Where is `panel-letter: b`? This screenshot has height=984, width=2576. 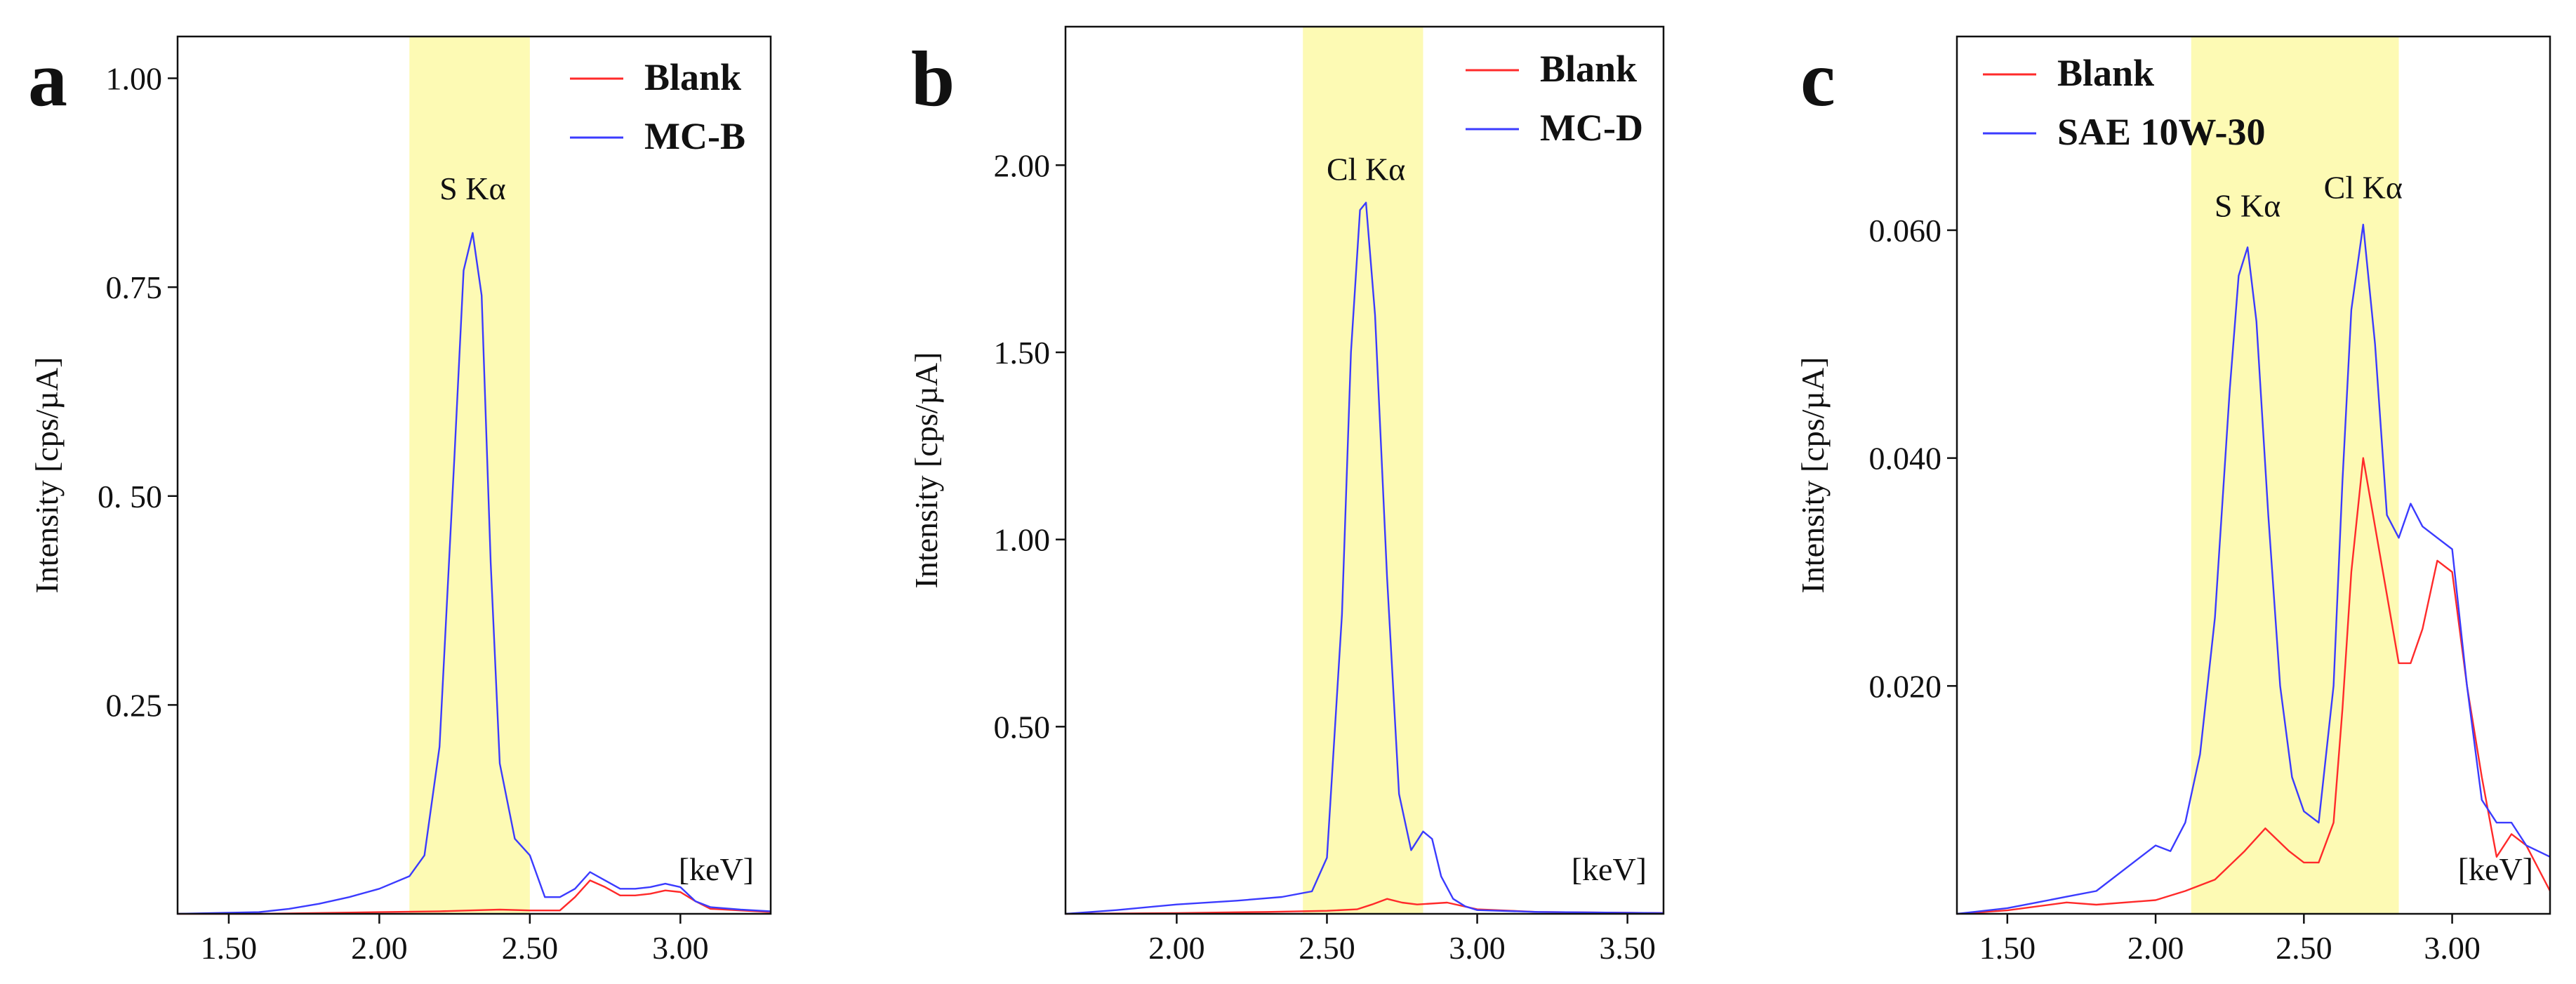
panel-letter: b is located at coordinates (933, 79).